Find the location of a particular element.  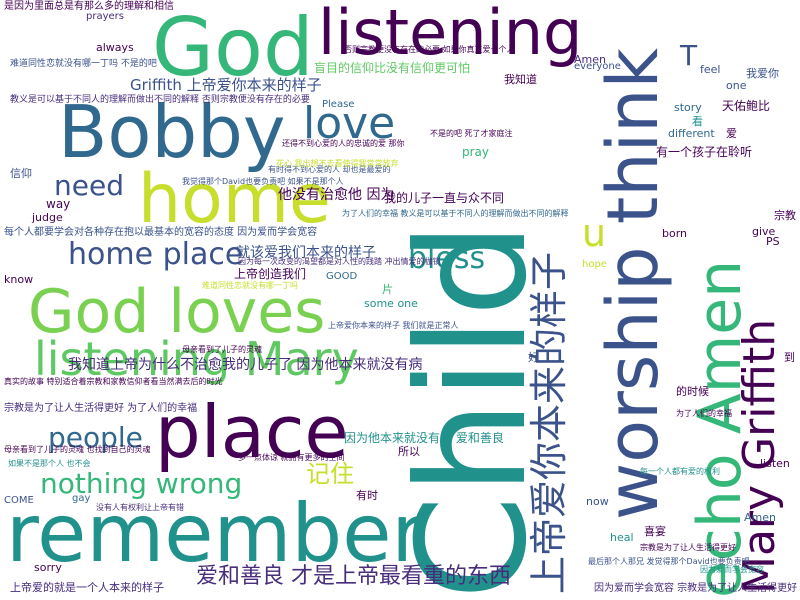

word-ai: 爱 is located at coordinates (731, 133).